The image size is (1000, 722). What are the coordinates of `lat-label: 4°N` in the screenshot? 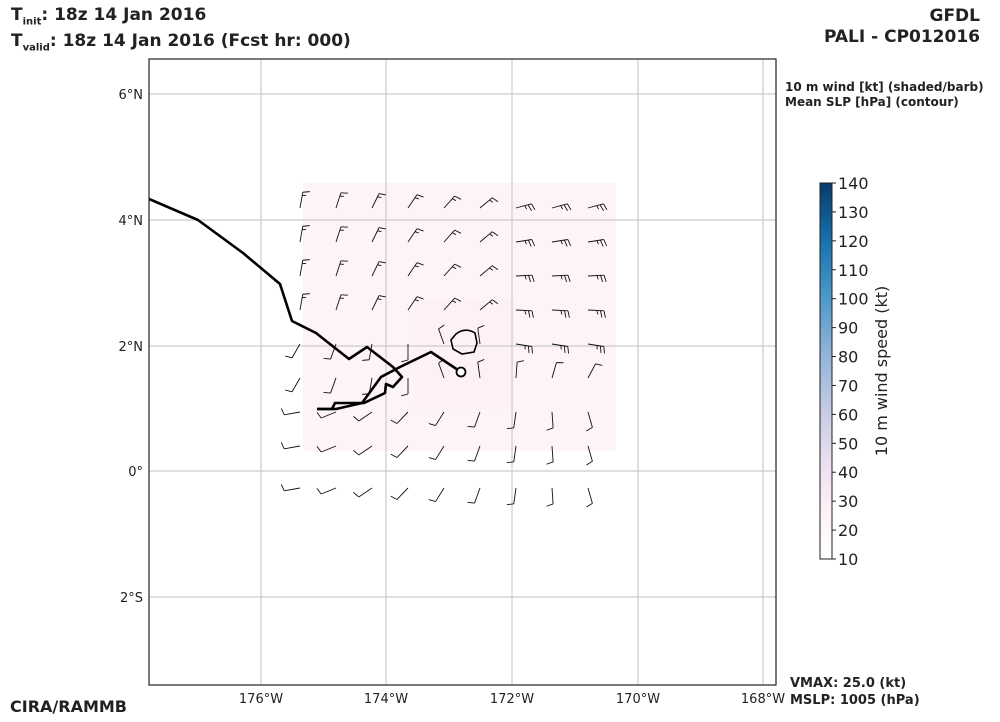 It's located at (131, 221).